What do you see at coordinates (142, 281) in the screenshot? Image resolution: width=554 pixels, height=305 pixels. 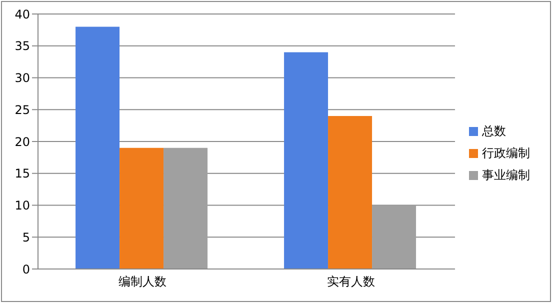 I see `x-tick-label: 编制人数` at bounding box center [142, 281].